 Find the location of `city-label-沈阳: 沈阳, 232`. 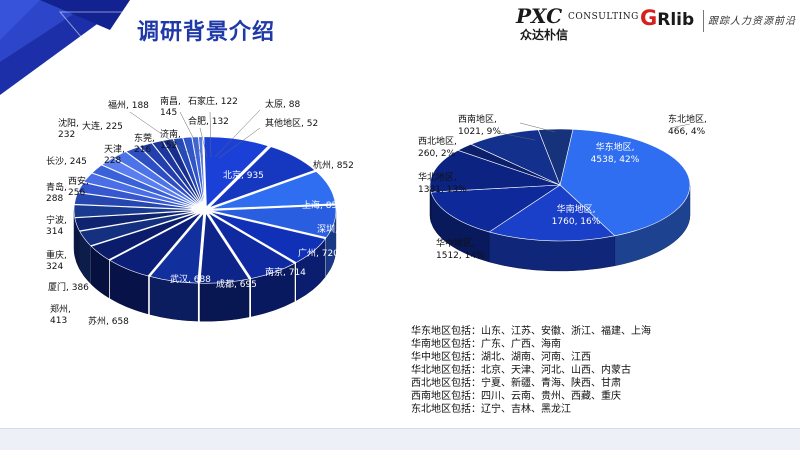

city-label-沈阳: 沈阳, 232 is located at coordinates (68, 128).